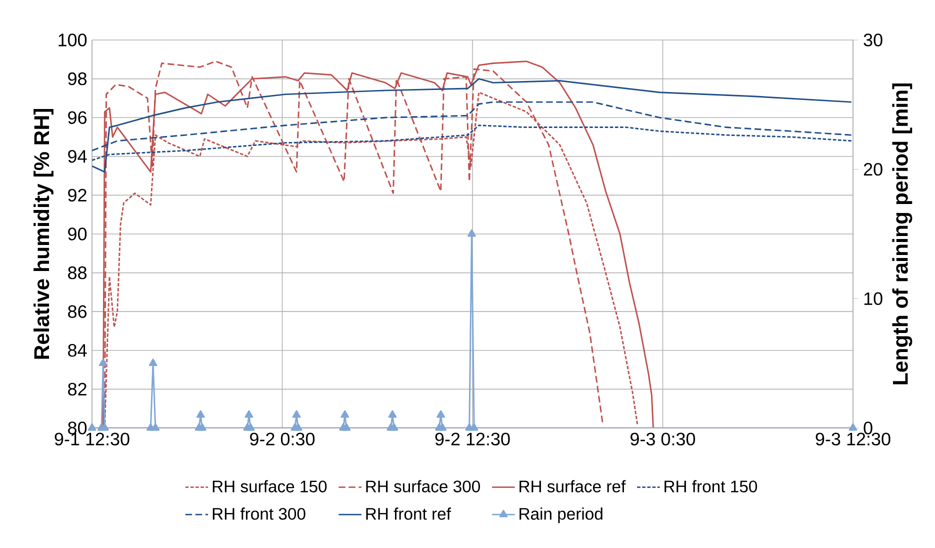  What do you see at coordinates (873, 169) in the screenshot?
I see `y2-tick-label: 20` at bounding box center [873, 169].